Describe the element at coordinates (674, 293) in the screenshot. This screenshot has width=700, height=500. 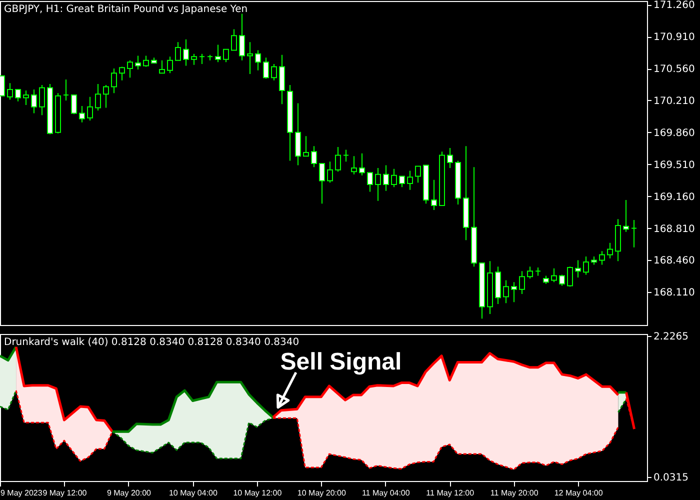
I see `y-tick-label: 168.110` at that location.